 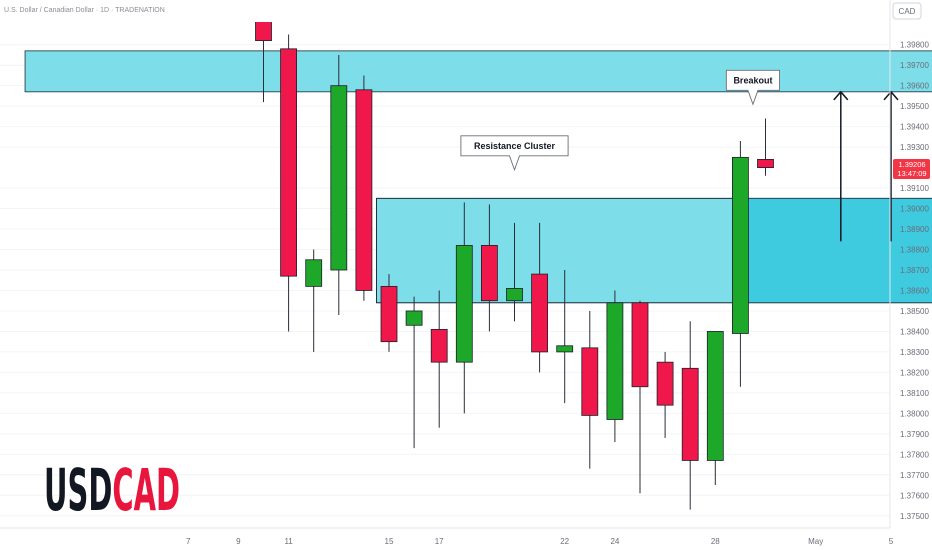 What do you see at coordinates (914, 331) in the screenshot?
I see `y-tick-label: 1.38400` at bounding box center [914, 331].